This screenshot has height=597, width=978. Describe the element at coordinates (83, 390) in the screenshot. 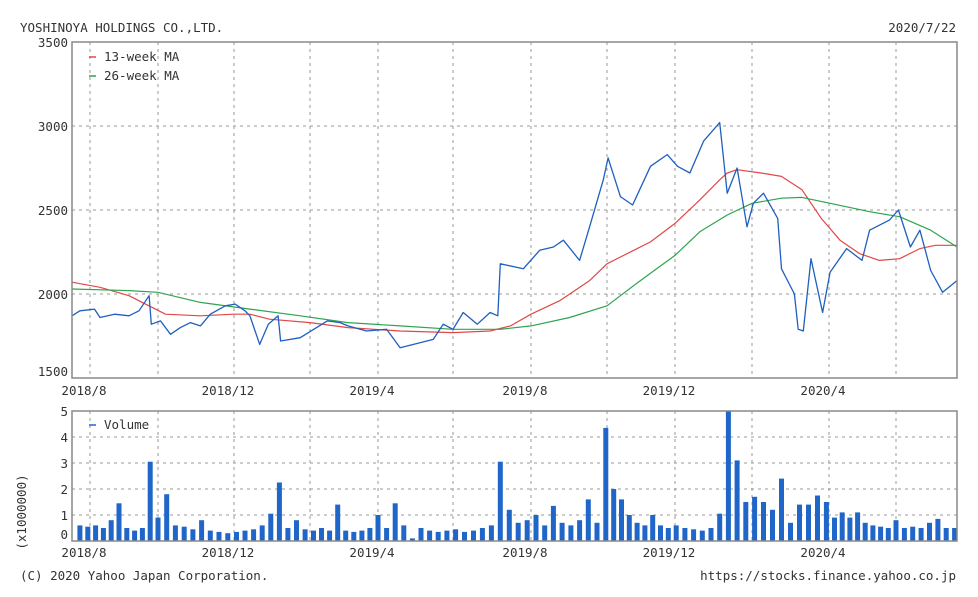

I see `price-xtick-label: 2018/8` at that location.